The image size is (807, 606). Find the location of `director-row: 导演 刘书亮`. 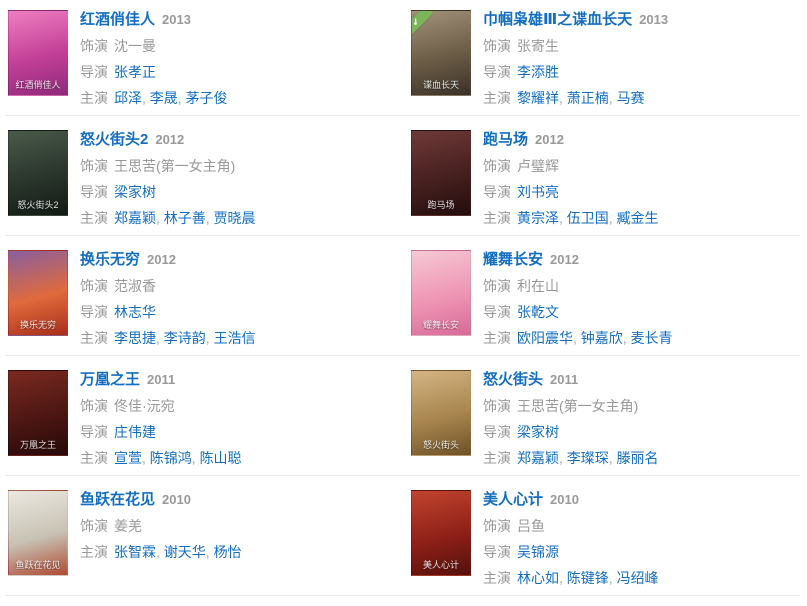

director-row: 导演 刘书亮 is located at coordinates (571, 192).